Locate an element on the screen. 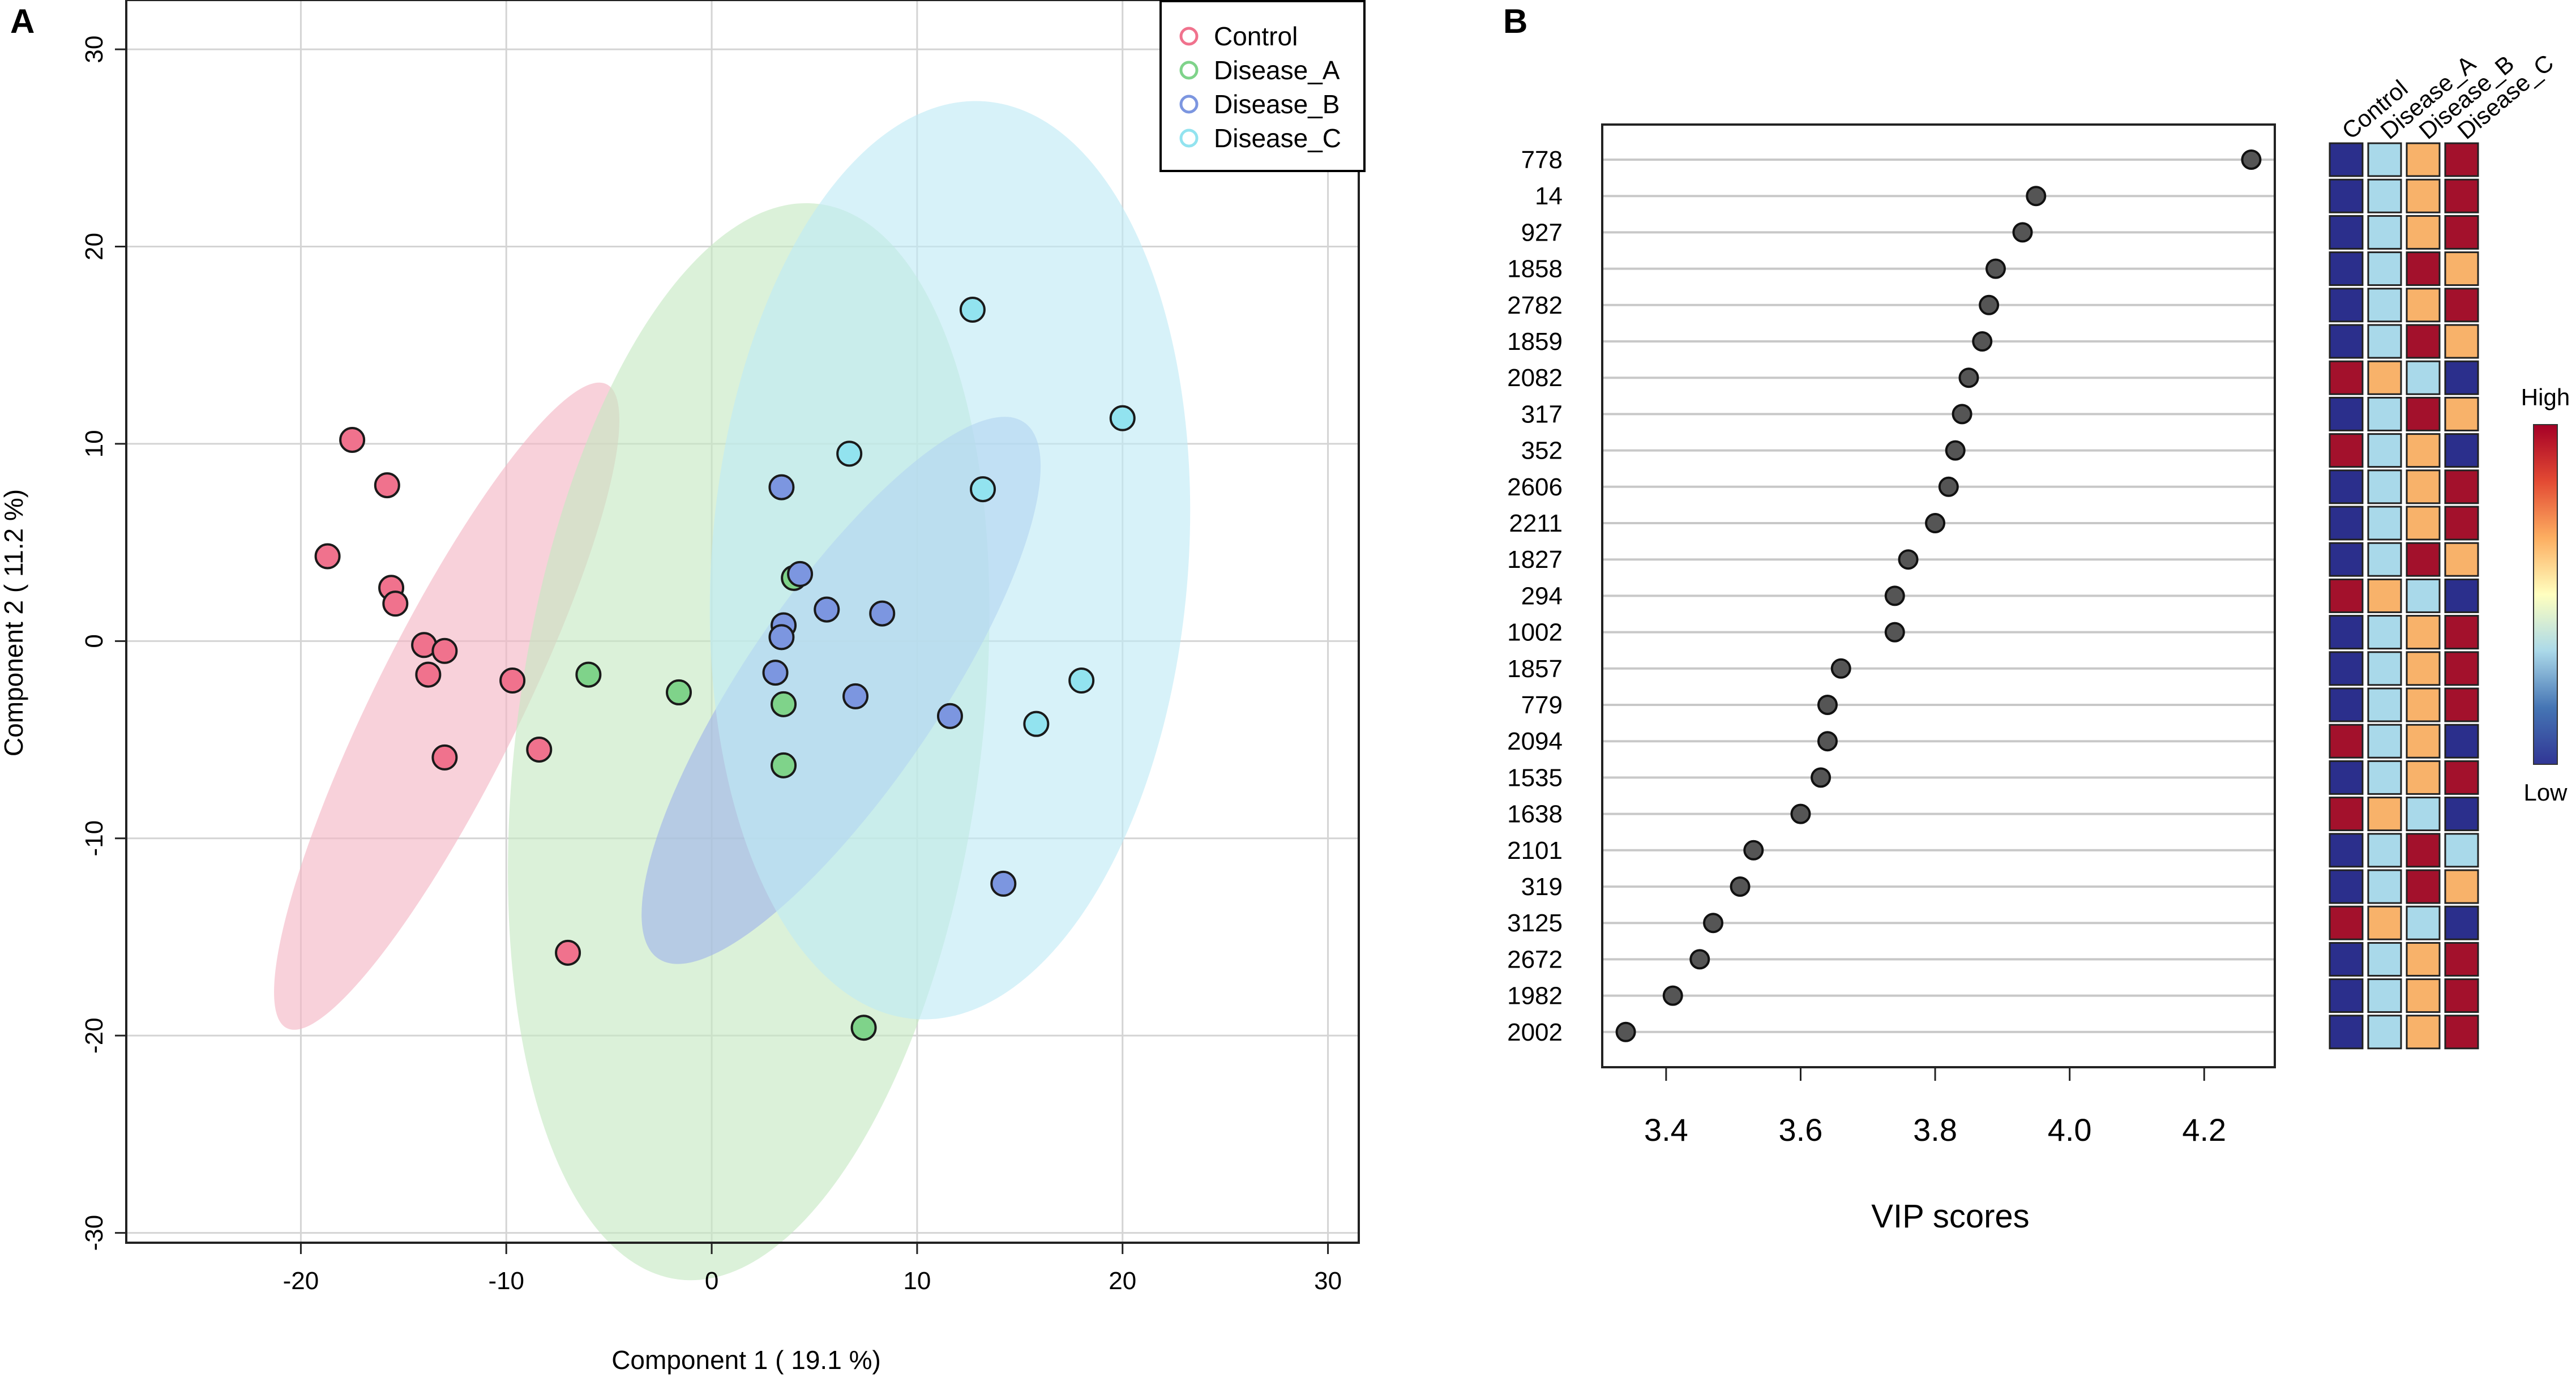  colorbar-low-label: Low is located at coordinates (2545, 793).